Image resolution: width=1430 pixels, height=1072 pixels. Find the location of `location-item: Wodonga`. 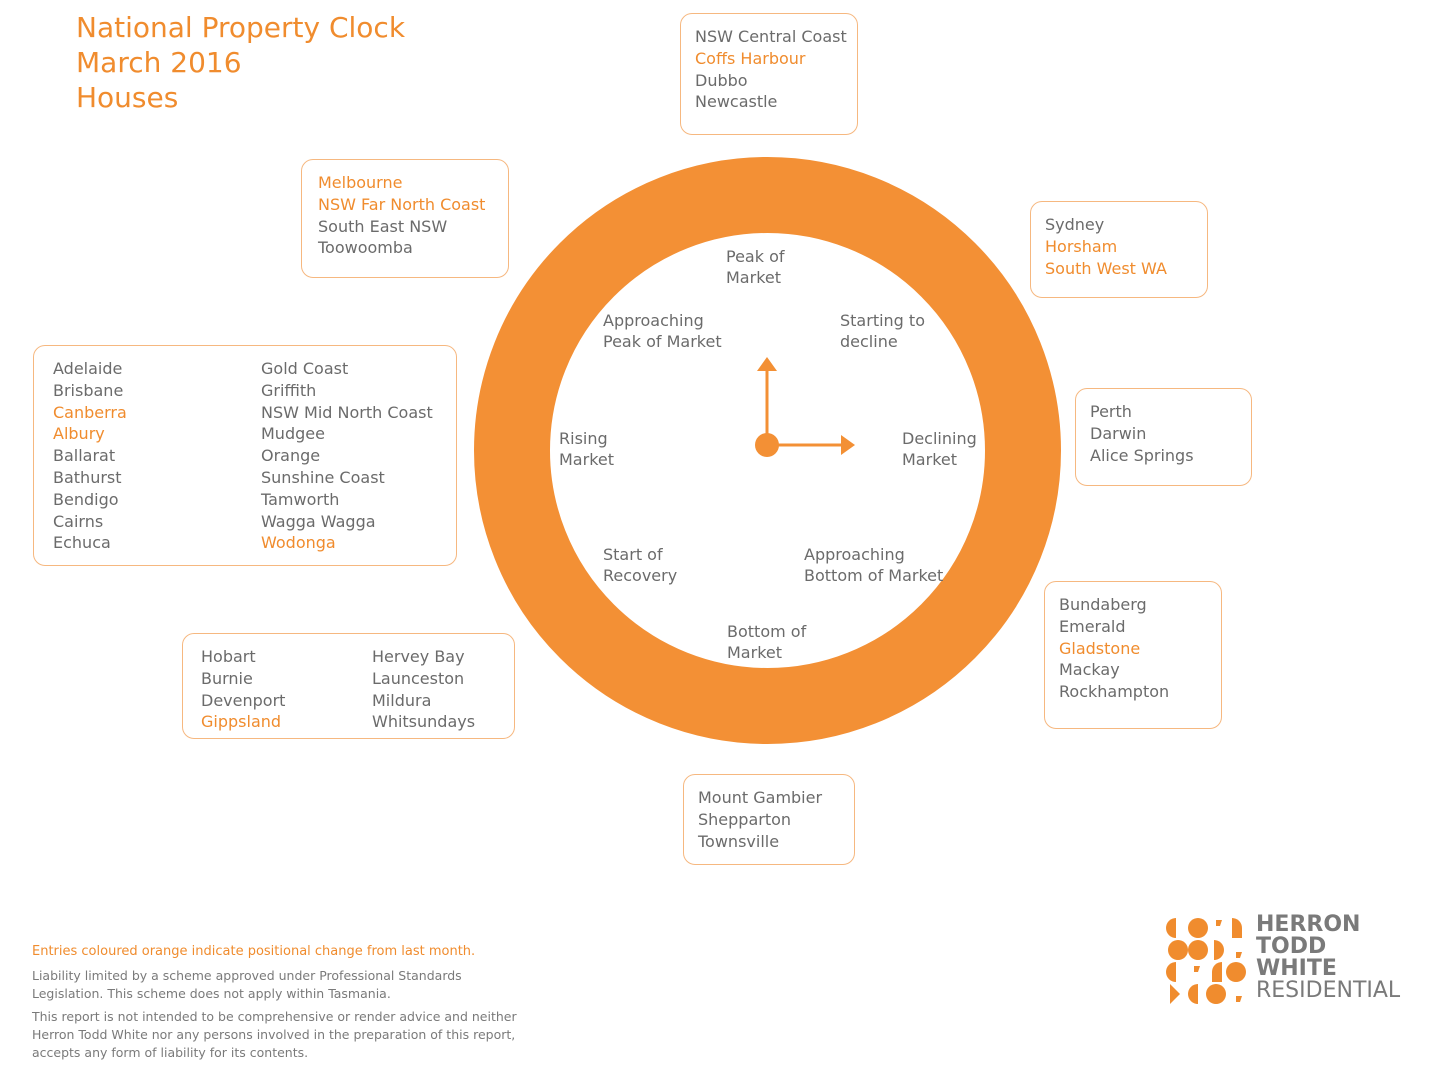

location-item: Wodonga is located at coordinates (298, 543).